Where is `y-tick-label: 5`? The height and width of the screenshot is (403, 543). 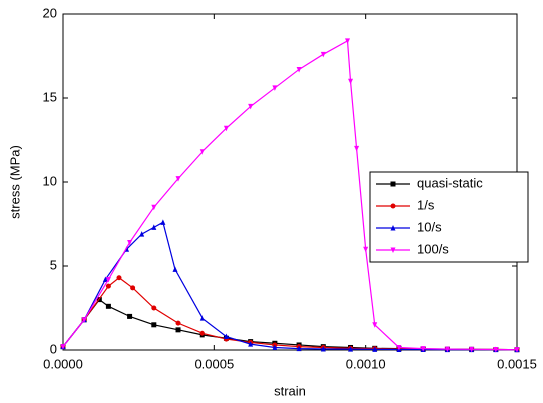
y-tick-label: 5 is located at coordinates (53, 264).